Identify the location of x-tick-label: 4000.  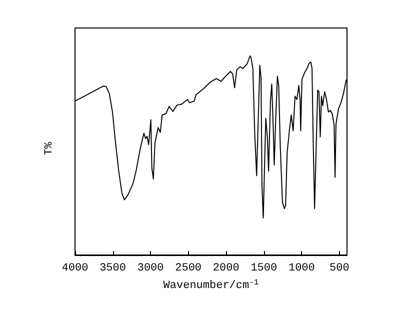
(75, 268).